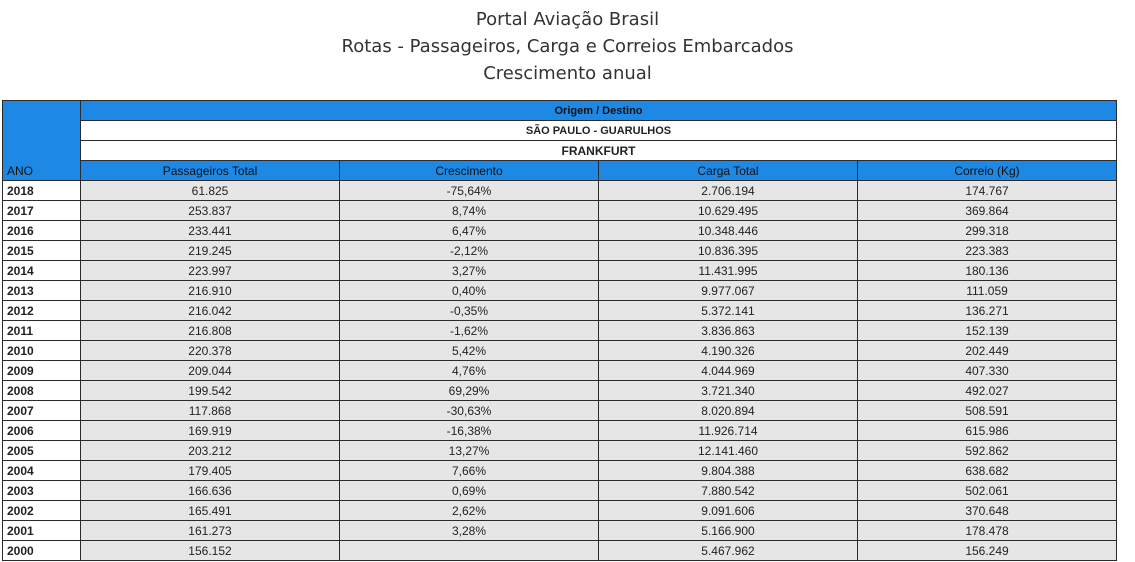 Image resolution: width=1135 pixels, height=562 pixels. What do you see at coordinates (567, 73) in the screenshot?
I see `report-subtitle-growth: Crescimento anual` at bounding box center [567, 73].